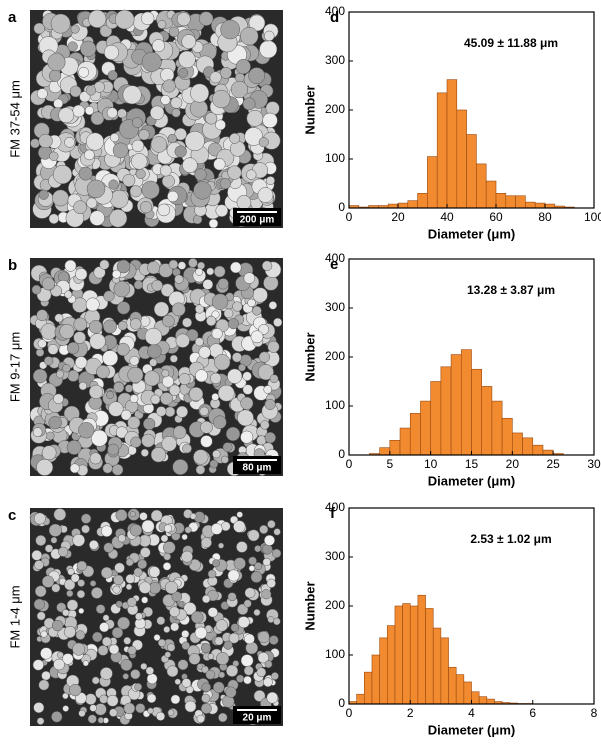 The image size is (601, 751). I want to click on x-tick-label: 100, so click(592, 217).